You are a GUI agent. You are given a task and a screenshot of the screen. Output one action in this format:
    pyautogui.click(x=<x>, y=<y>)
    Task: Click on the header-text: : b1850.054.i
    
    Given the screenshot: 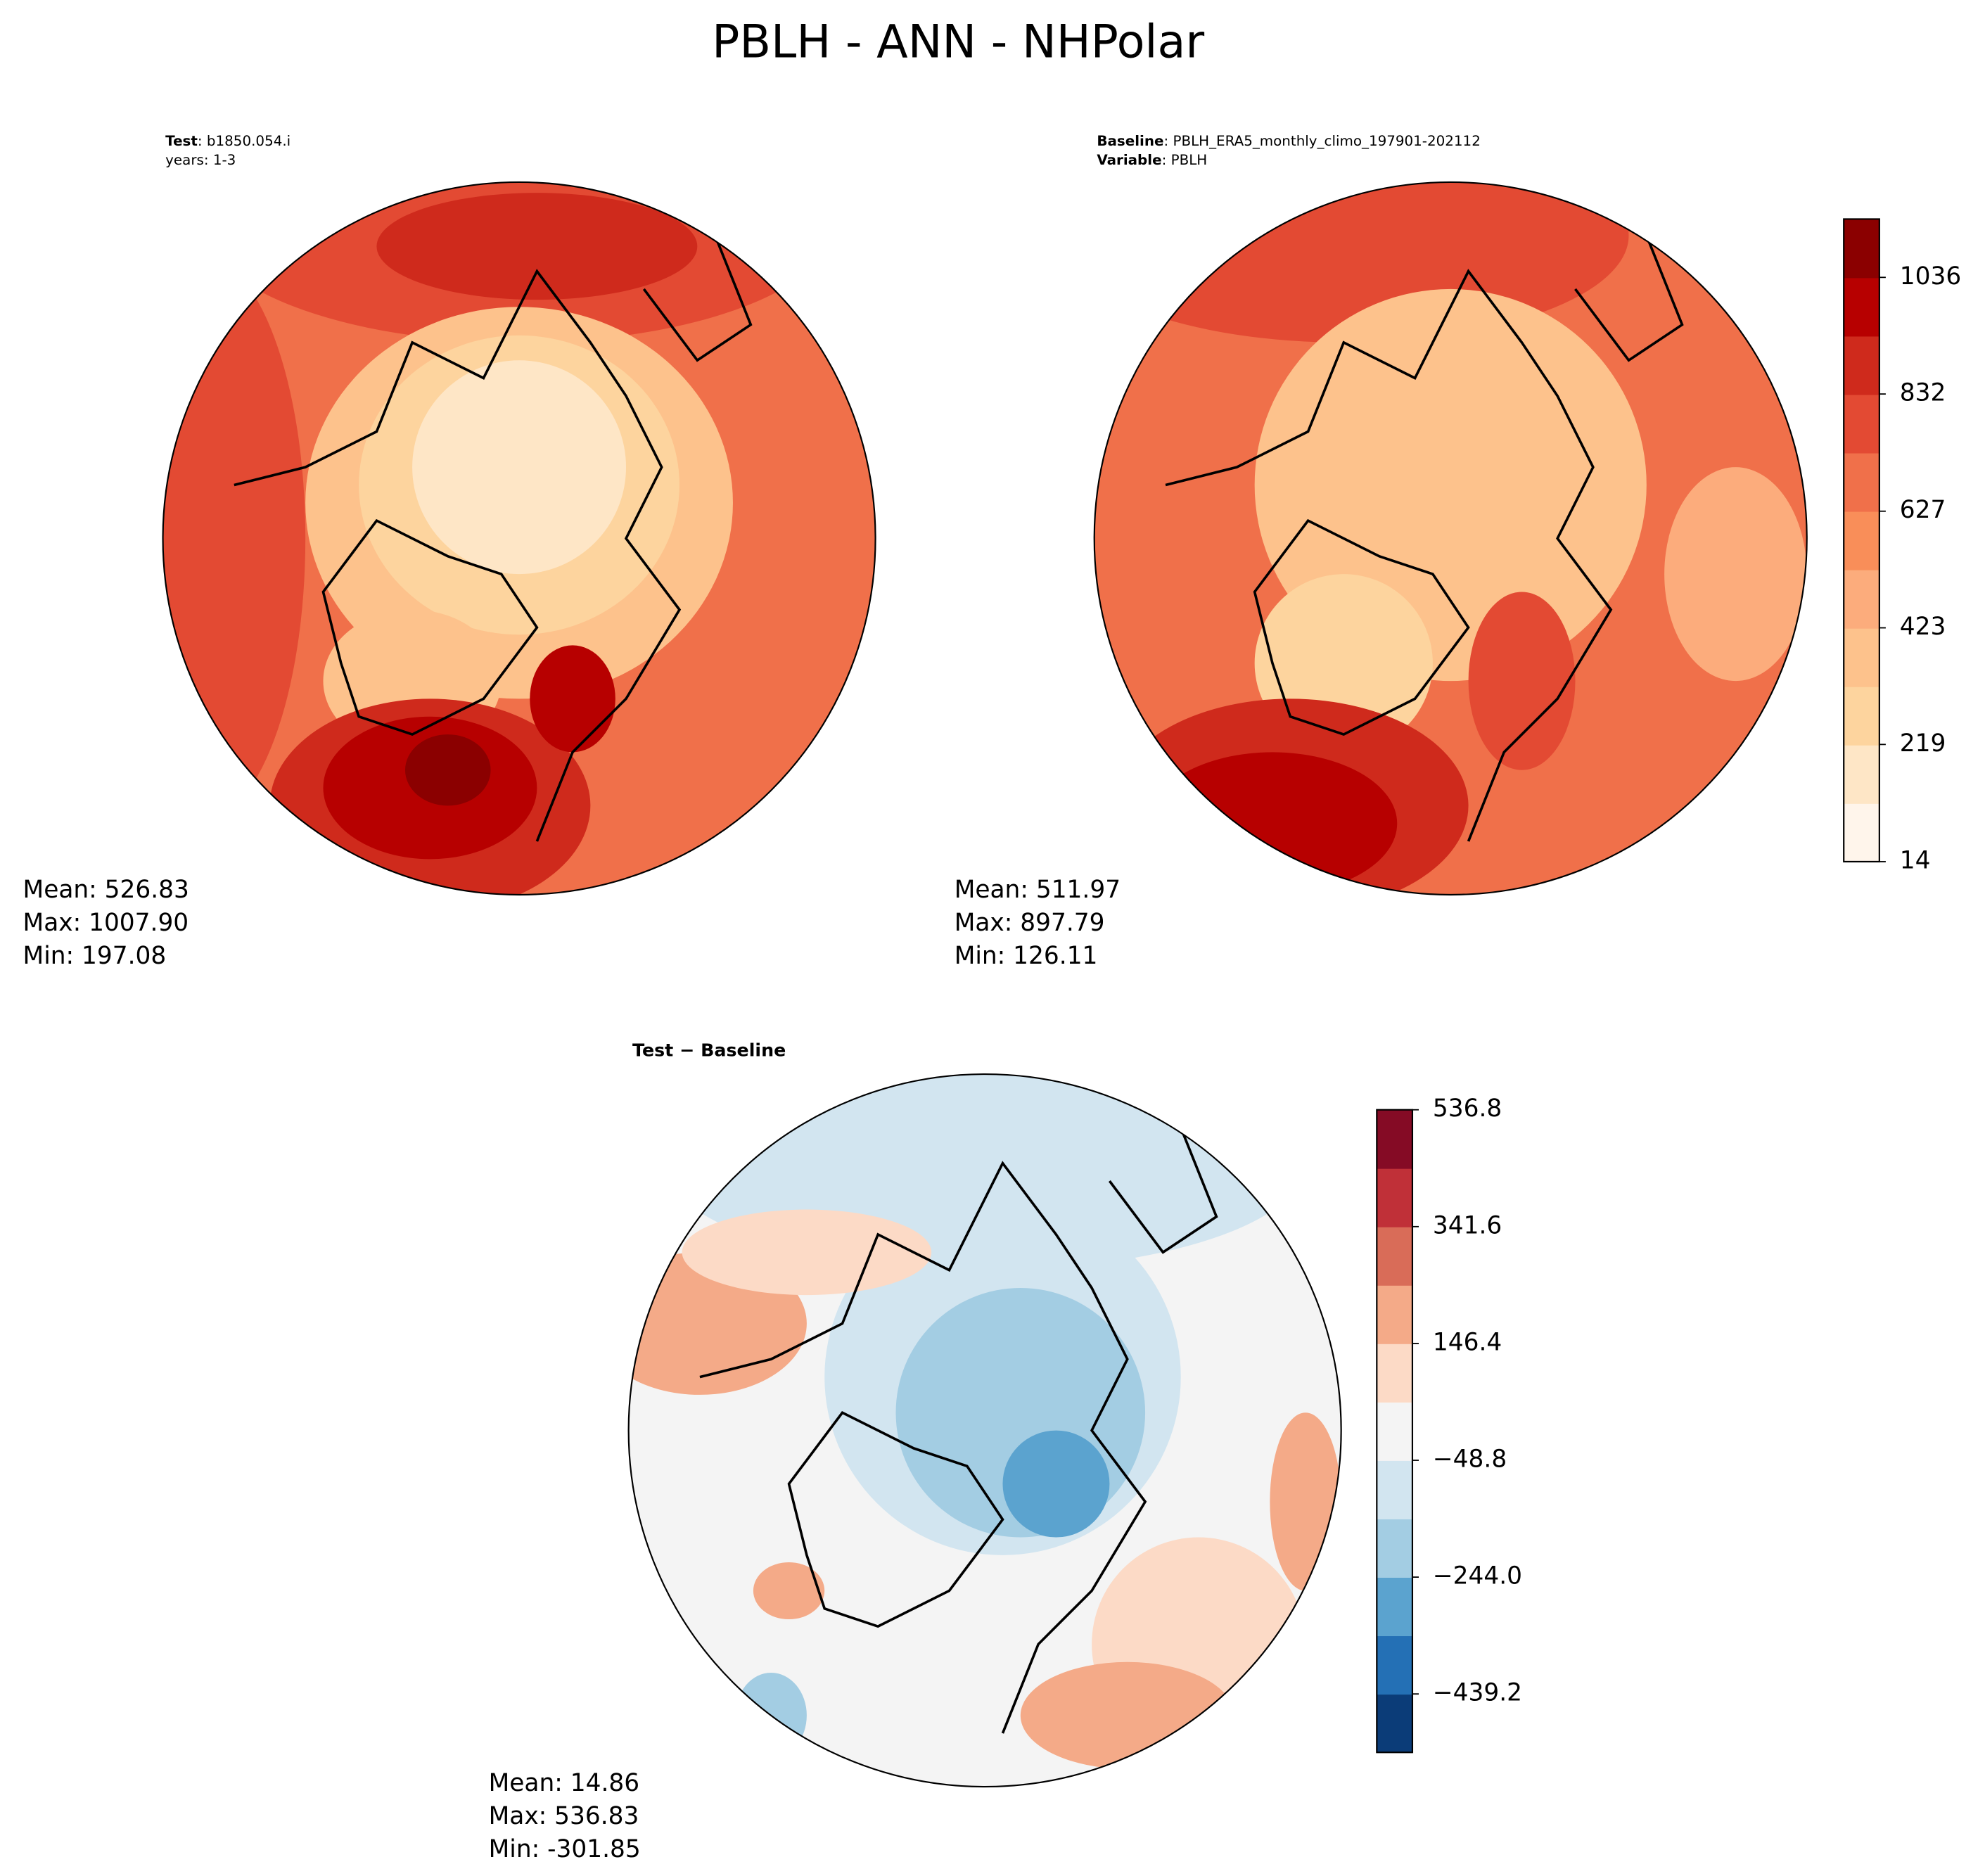 What is the action you would take?
    pyautogui.click(x=245, y=141)
    